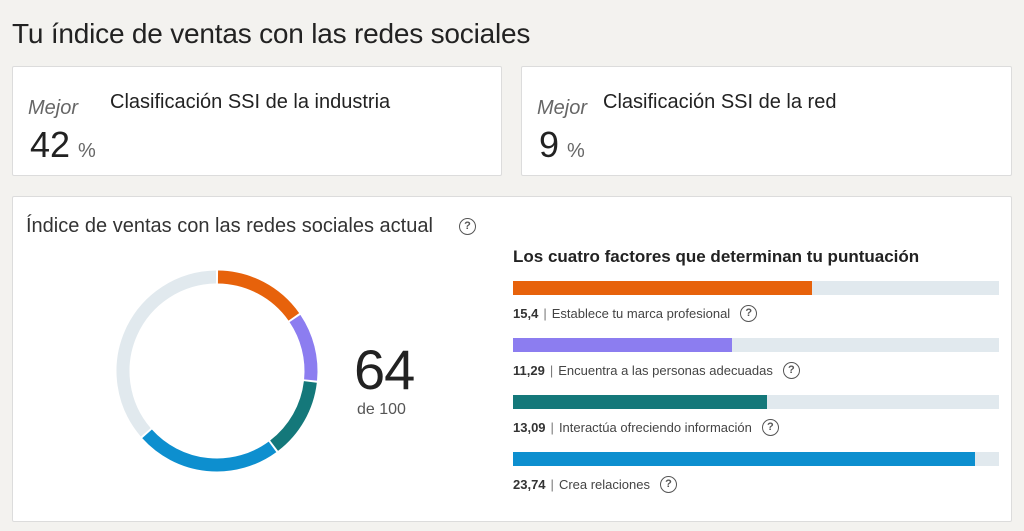 Image resolution: width=1024 pixels, height=531 pixels. Describe the element at coordinates (166, 353) in the screenshot. I see `donut-remainder` at that location.